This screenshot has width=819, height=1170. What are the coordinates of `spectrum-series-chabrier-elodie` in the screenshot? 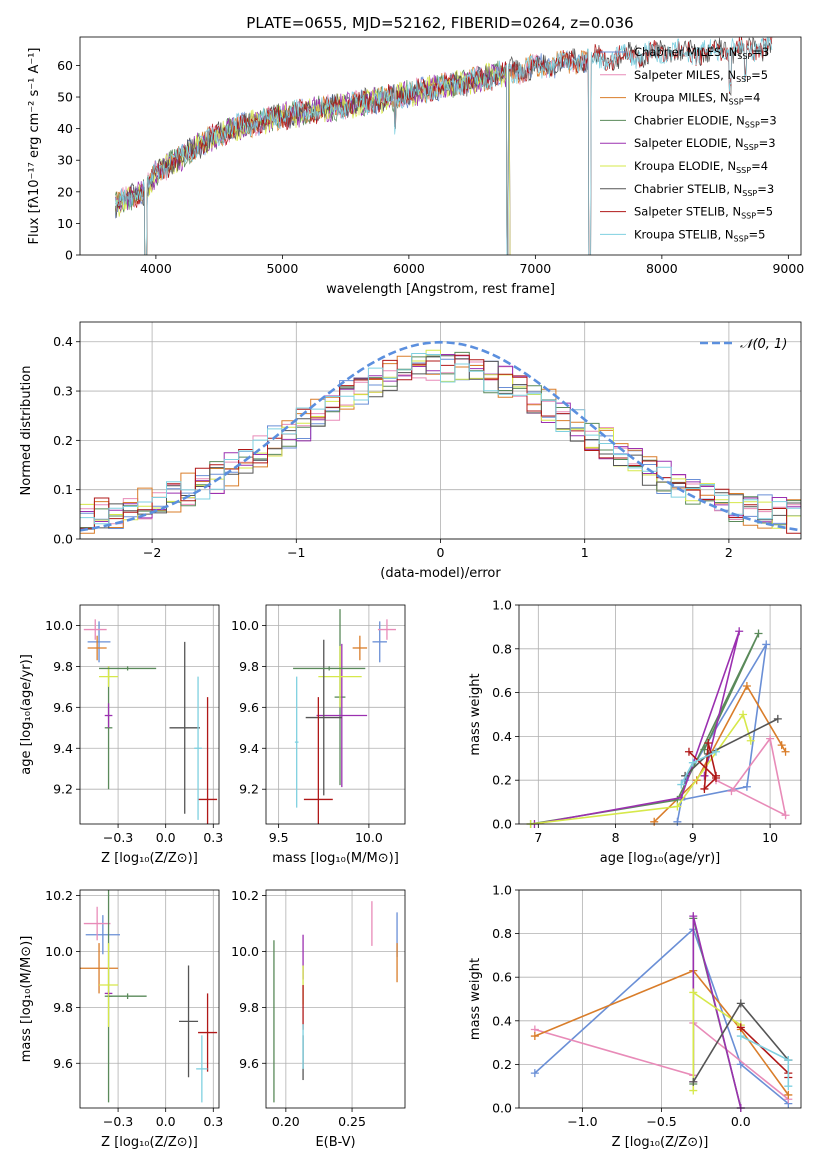 It's located at (313, 157).